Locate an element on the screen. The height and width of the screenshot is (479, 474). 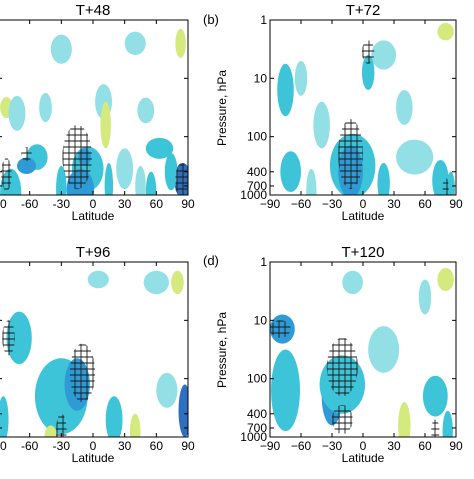
panel-title: T+96 is located at coordinates (93, 252).